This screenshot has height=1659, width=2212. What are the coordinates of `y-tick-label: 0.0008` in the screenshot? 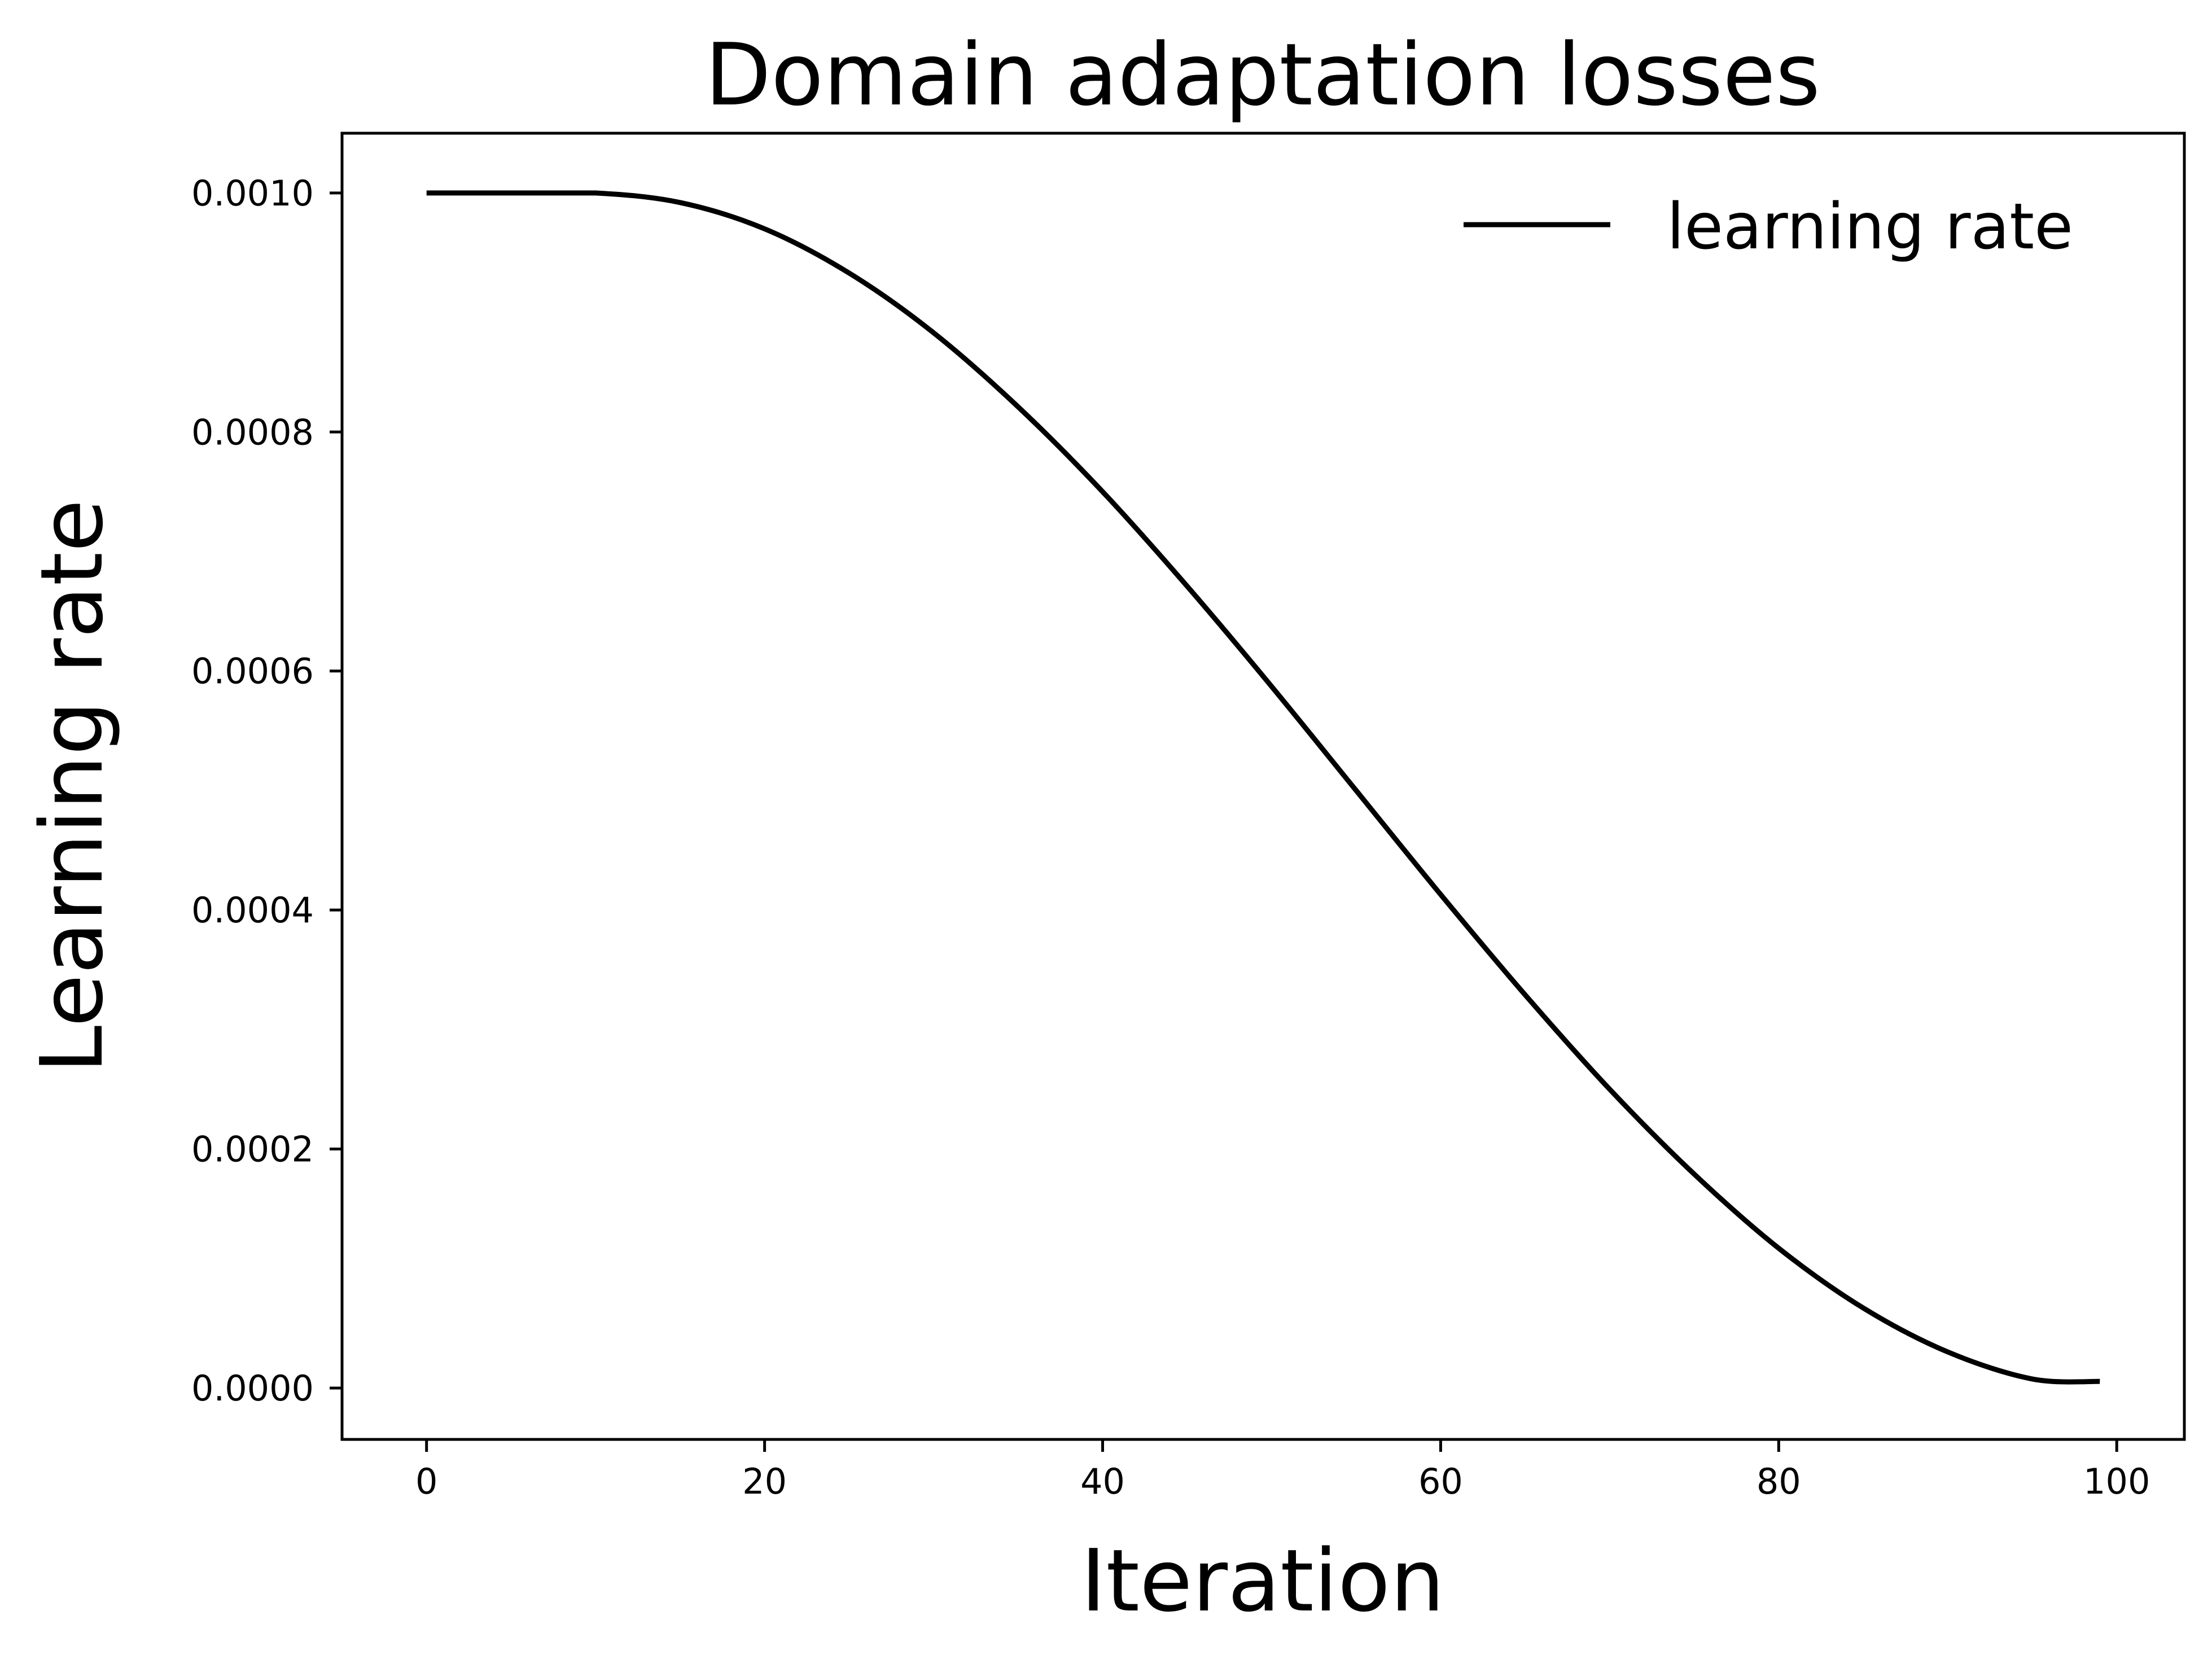 It's located at (253, 433).